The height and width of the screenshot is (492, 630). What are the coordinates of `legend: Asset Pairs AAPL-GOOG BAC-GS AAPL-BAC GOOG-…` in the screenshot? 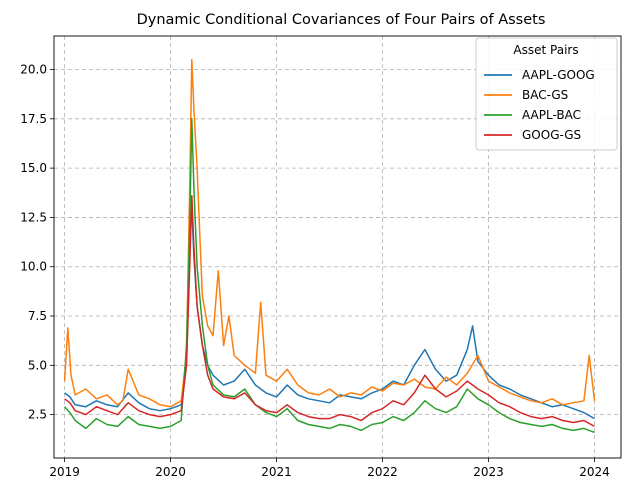 It's located at (546, 94).